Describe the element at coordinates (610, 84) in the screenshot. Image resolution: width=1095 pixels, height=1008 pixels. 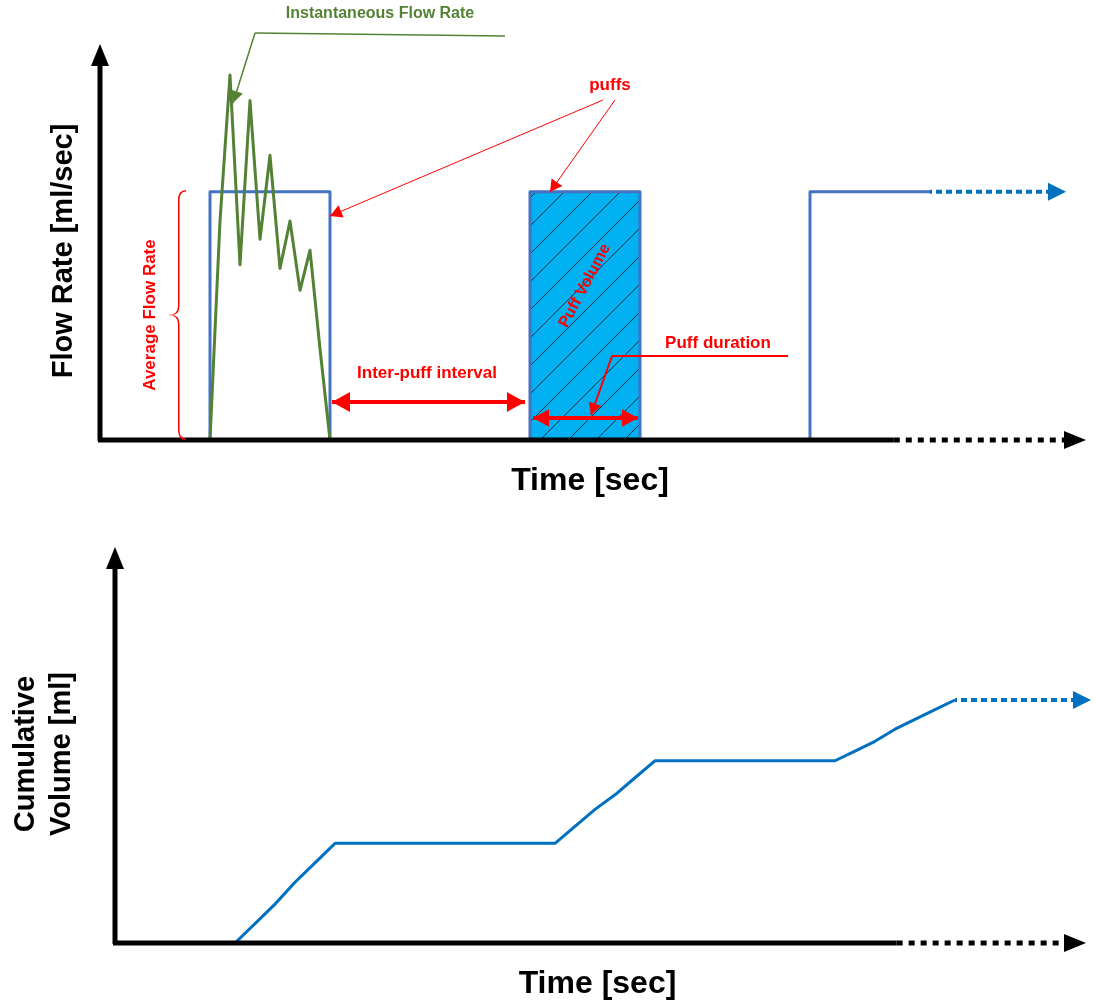
I see `annotation: puffs` at that location.